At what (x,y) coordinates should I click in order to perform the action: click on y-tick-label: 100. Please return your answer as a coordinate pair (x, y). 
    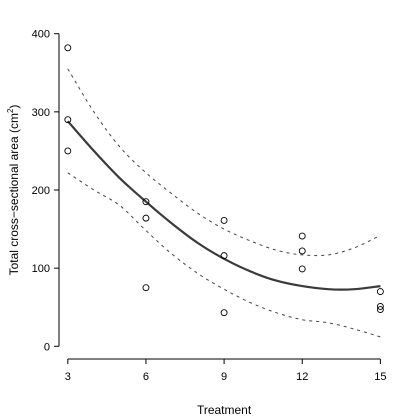
    Looking at the image, I should click on (41, 269).